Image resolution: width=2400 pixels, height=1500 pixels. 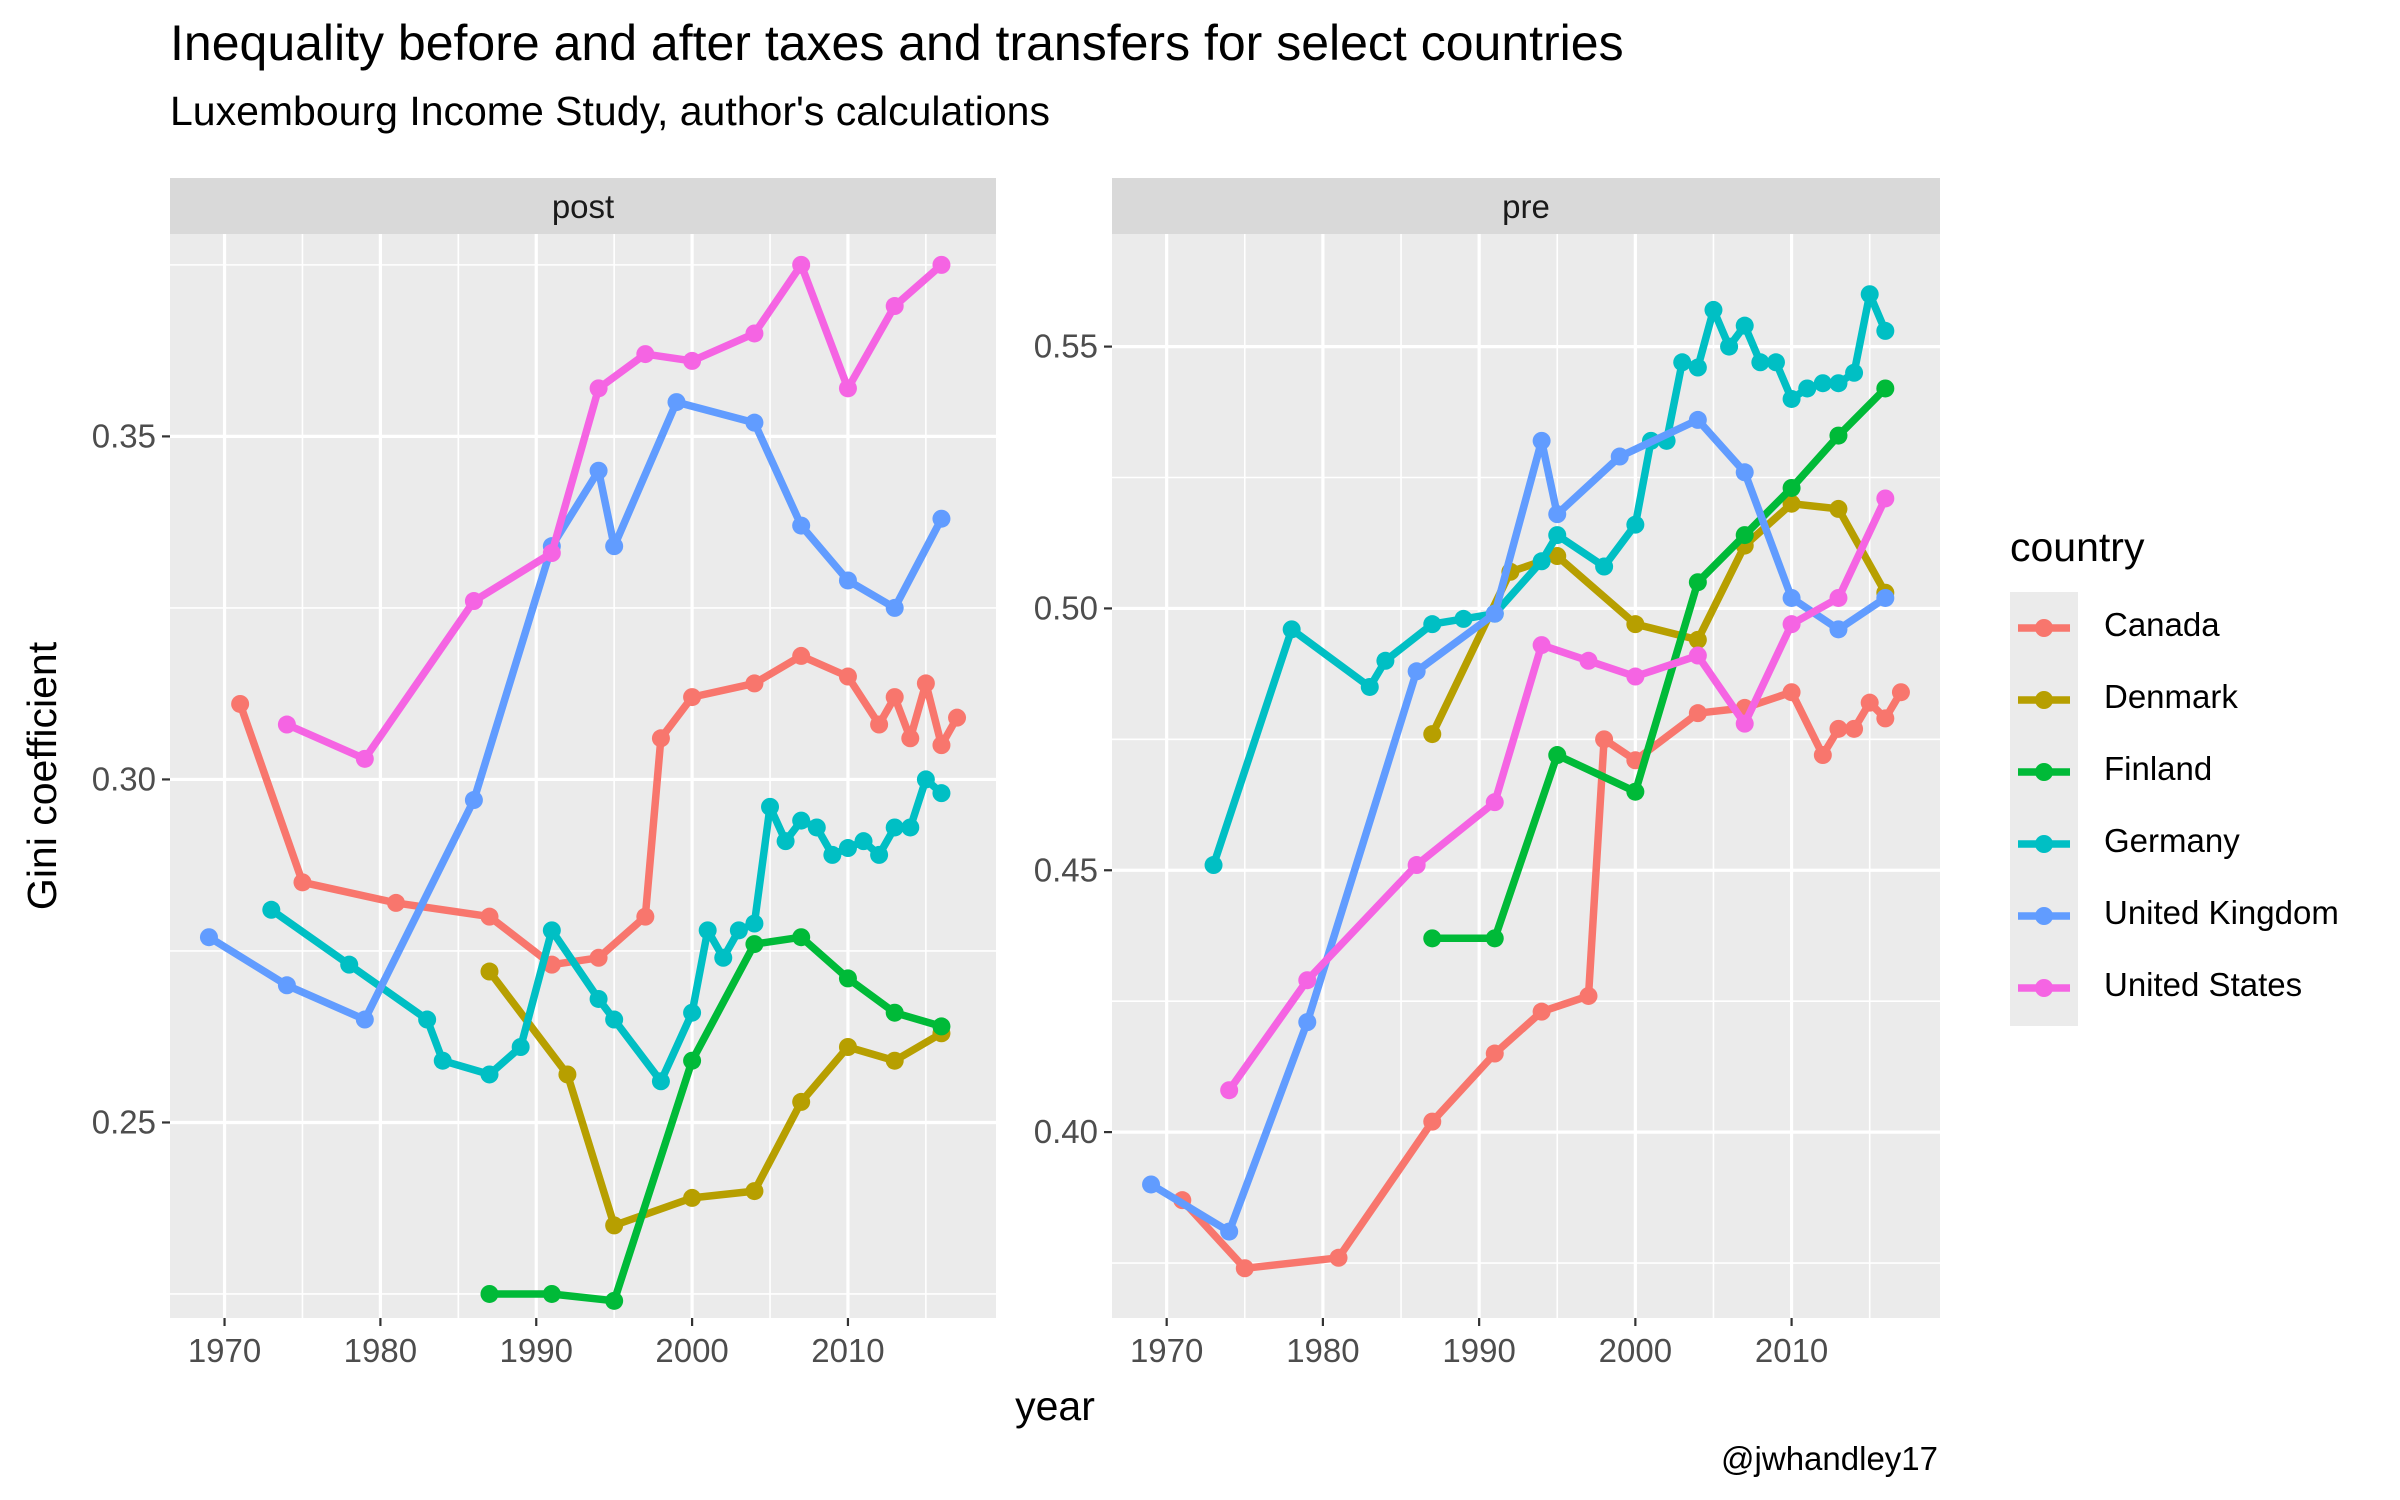 What do you see at coordinates (380, 1350) in the screenshot?
I see `x-tick-label: 1980` at bounding box center [380, 1350].